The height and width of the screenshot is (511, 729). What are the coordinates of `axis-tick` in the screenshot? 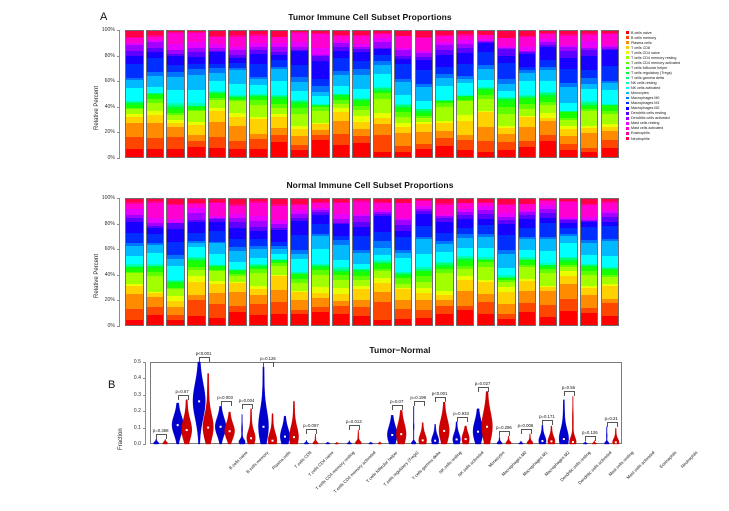 It's located at (144, 412).